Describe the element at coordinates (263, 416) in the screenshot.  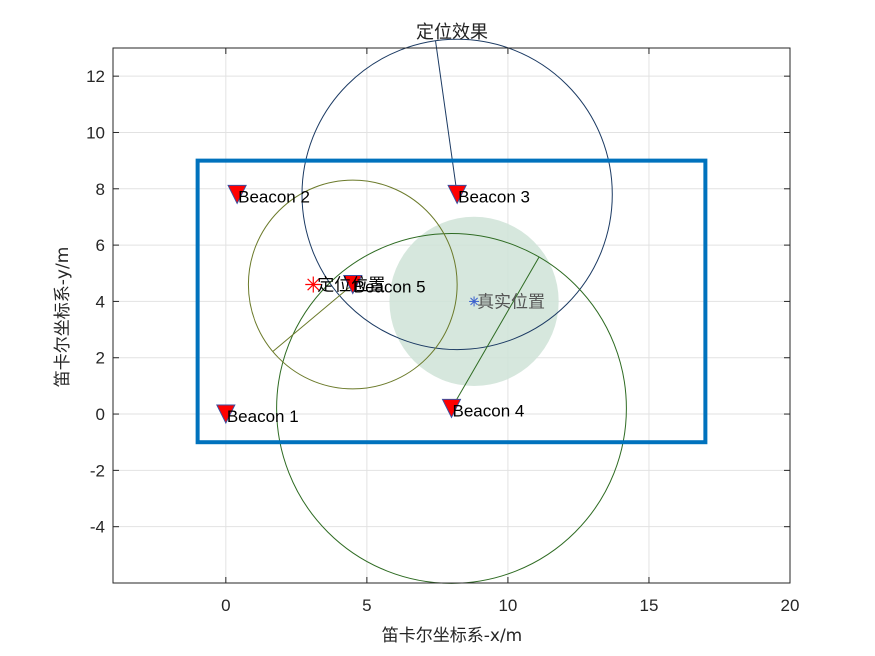
I see `beacon-label: Beacon 1` at that location.